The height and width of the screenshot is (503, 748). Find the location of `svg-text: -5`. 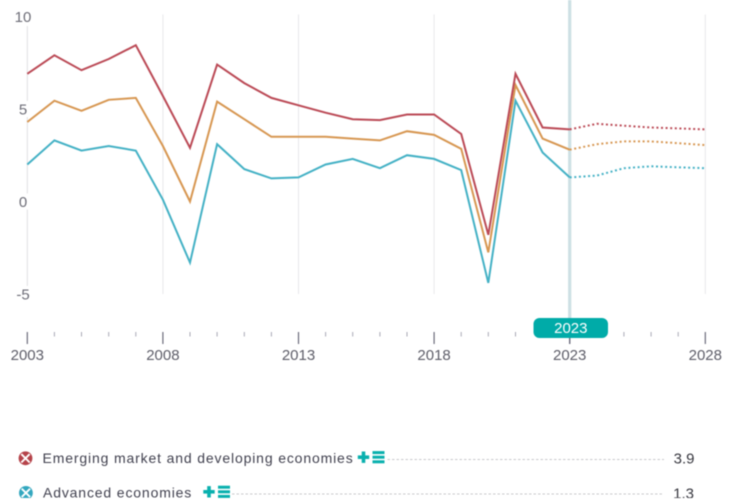

svg-text: -5 is located at coordinates (22, 294).